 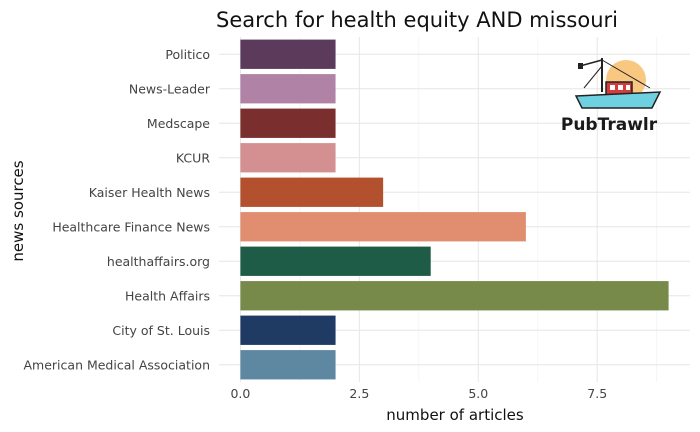 I want to click on y-tick-label: City of St. Louis, so click(x=161, y=330).